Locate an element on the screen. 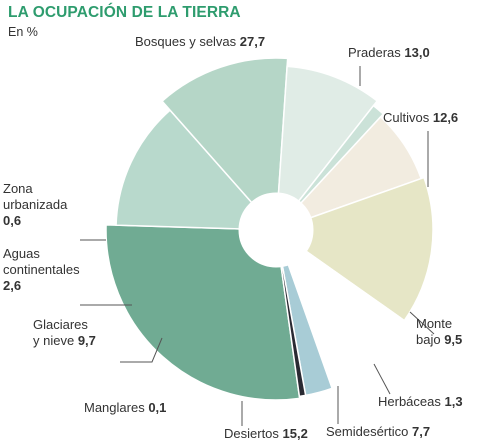 Image resolution: width=500 pixels, height=441 pixels. slice-cultivos is located at coordinates (225, 144).